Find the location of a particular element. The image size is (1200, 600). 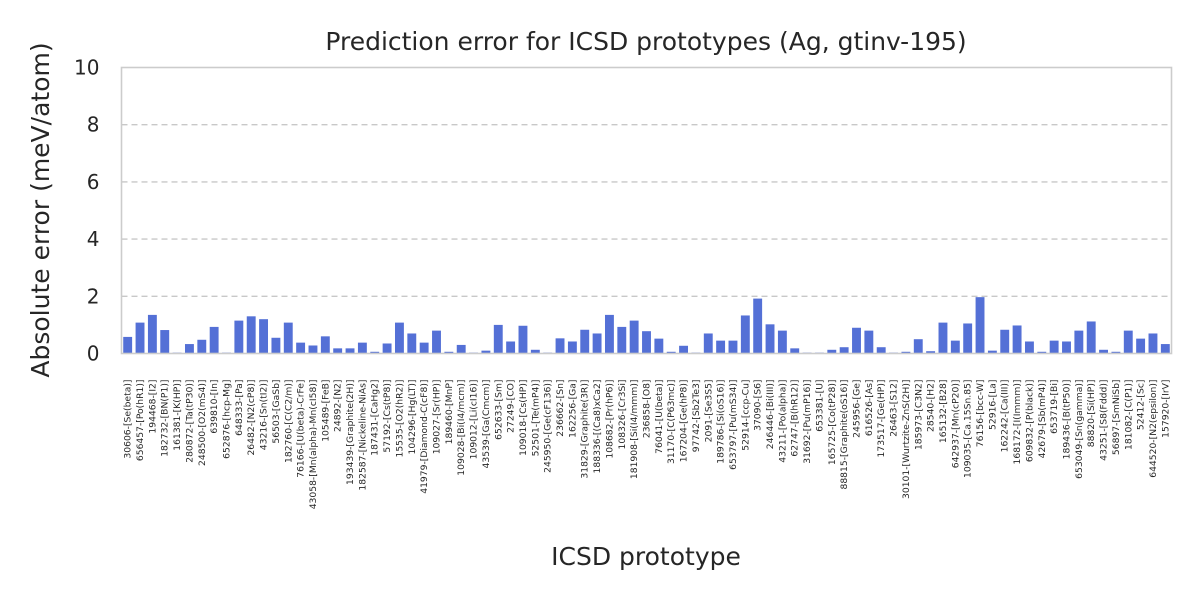

x-tick-label: 165132-[B28] is located at coordinates (943, 412).